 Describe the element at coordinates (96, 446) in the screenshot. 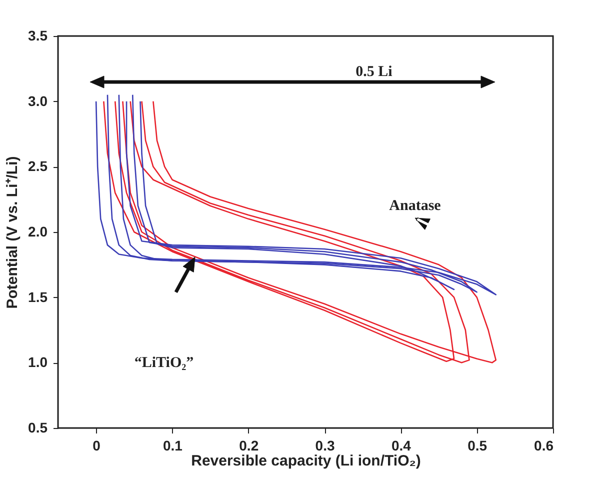

I see `x-tick-label: 0` at that location.